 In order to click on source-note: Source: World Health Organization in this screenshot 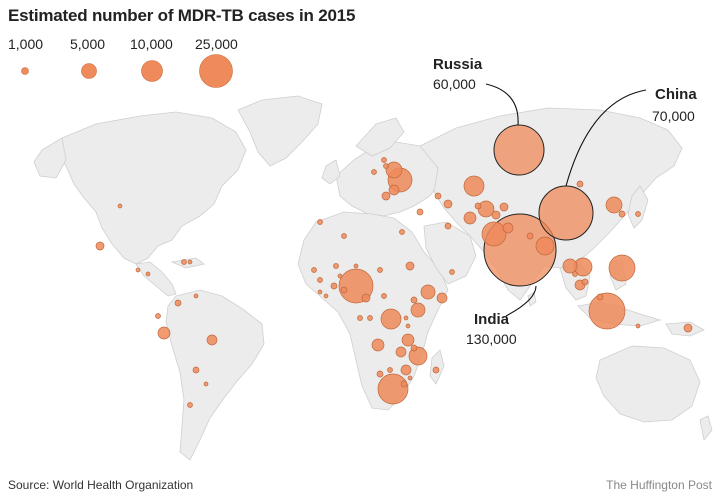, I will do `click(101, 485)`.